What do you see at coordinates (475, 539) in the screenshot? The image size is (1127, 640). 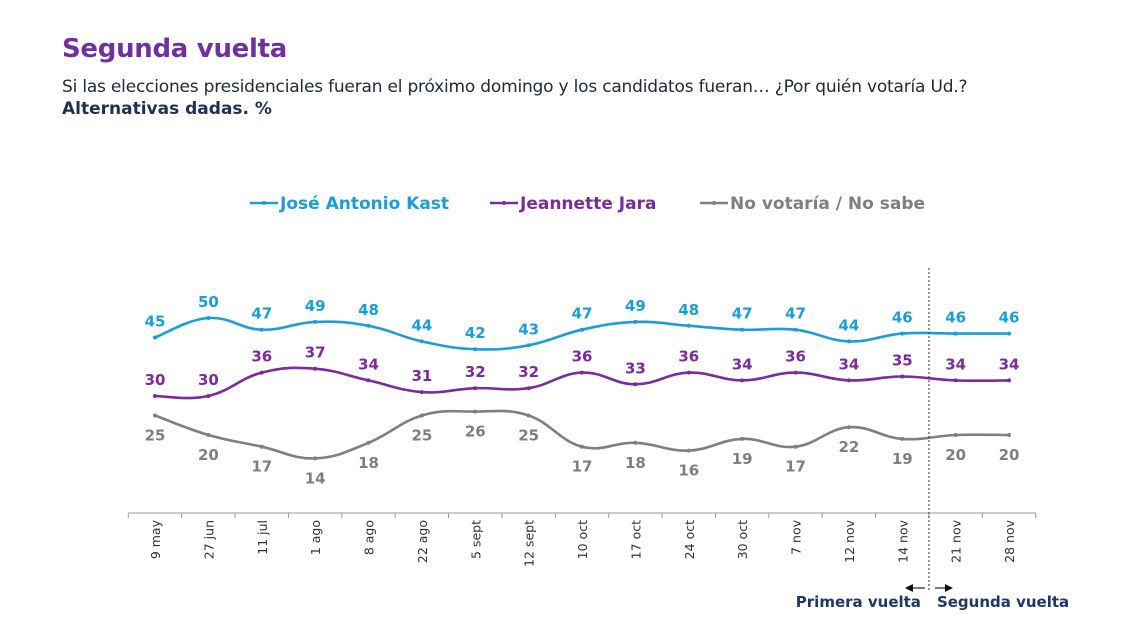 I see `x-tick-label: 5 sept` at bounding box center [475, 539].